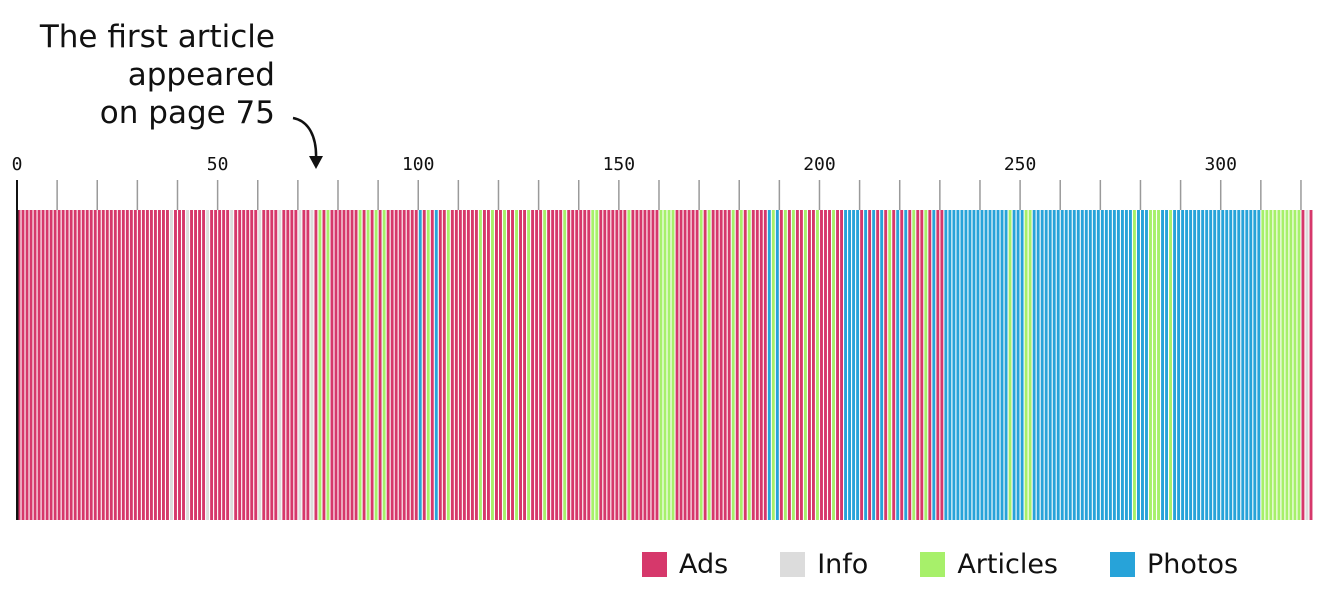 The width and height of the screenshot is (1327, 597). Describe the element at coordinates (654, 564) in the screenshot. I see `legend-swatch-ads` at that location.